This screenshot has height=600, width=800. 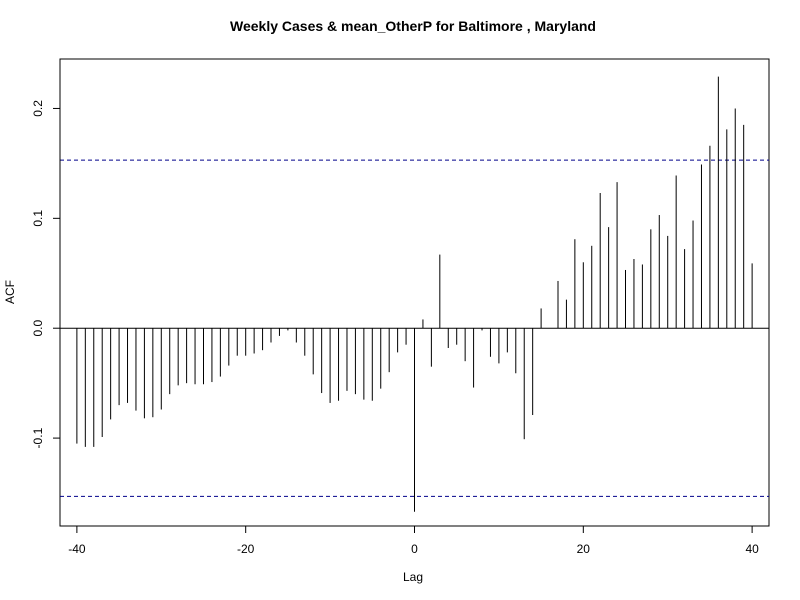 I want to click on x-axis-label: Lag, so click(x=413, y=577).